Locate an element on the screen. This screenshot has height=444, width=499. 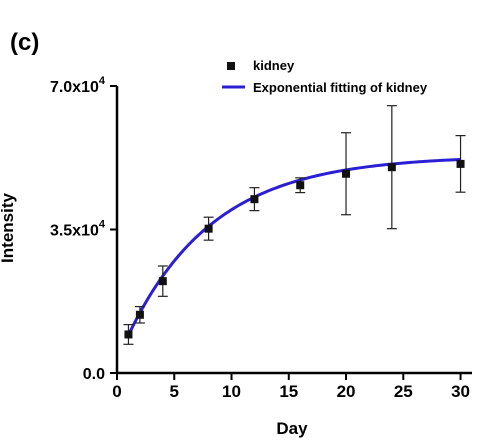
legend: kidney Exponential fitting of kidney is located at coordinates (325, 76).